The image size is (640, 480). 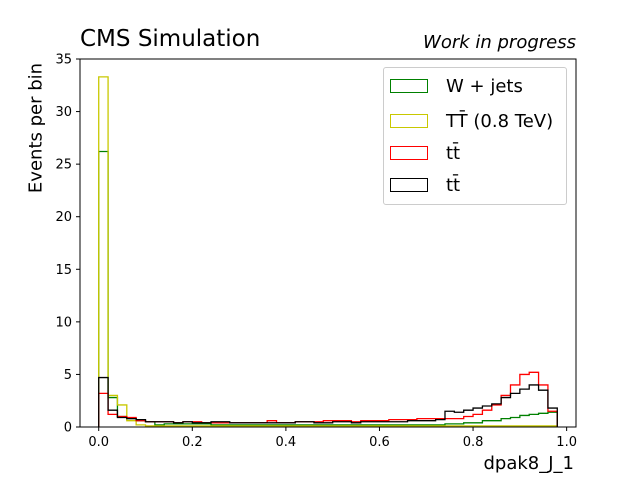 What do you see at coordinates (473, 442) in the screenshot?
I see `x-tick-label: 0.8` at bounding box center [473, 442].